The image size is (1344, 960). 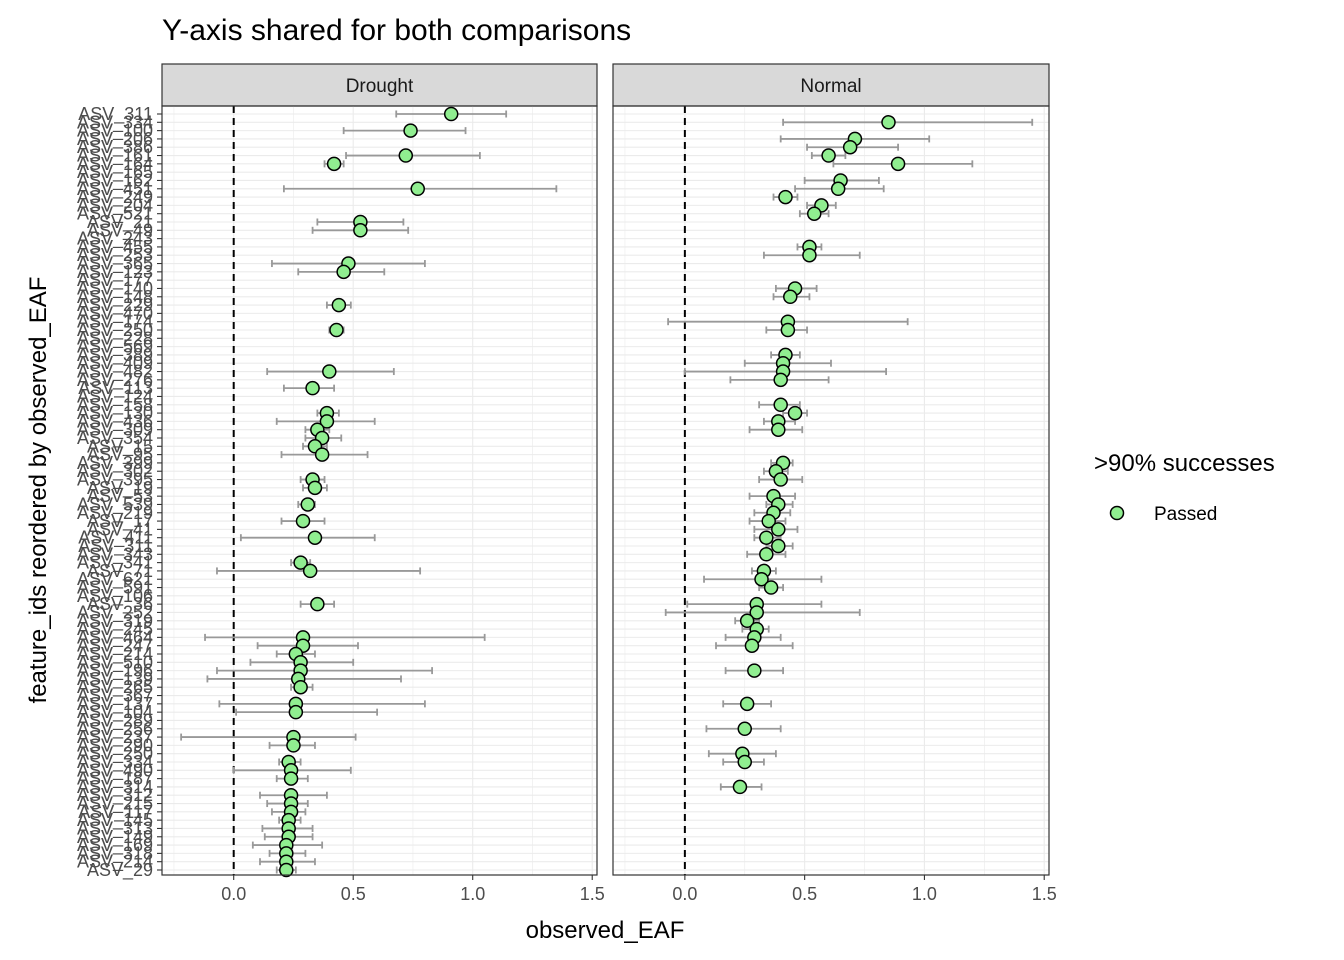 What do you see at coordinates (115, 430) in the screenshot?
I see `y-tick-label: ASV_309` at bounding box center [115, 430].